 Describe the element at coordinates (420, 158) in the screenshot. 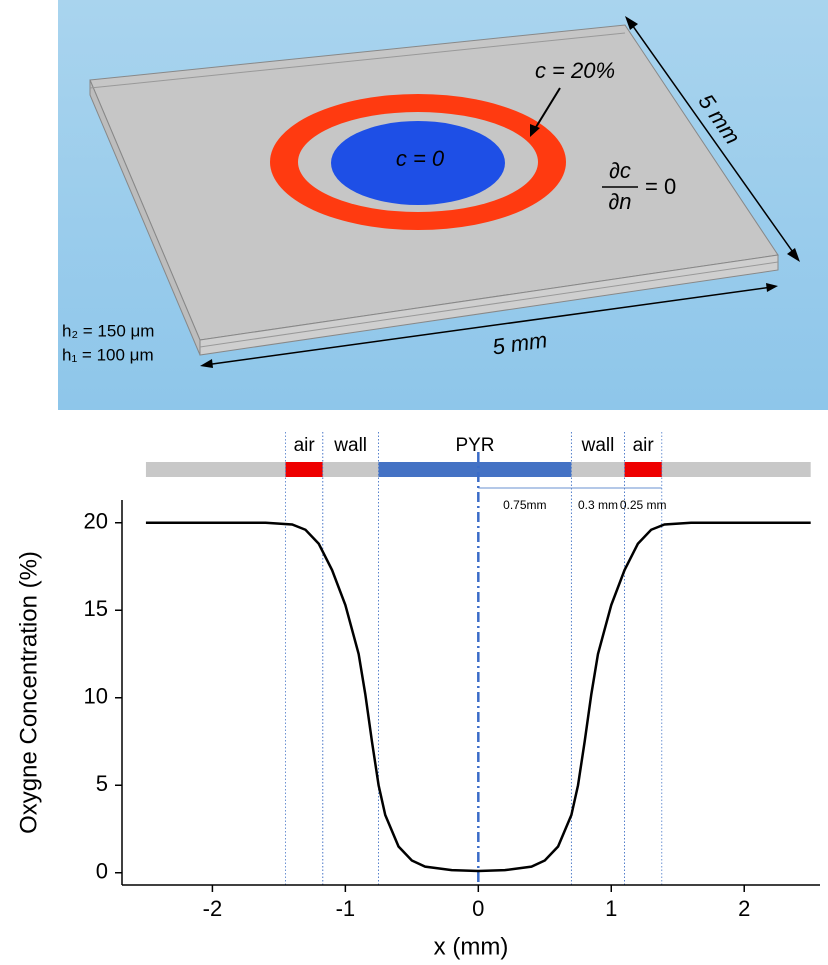

I see `center-label: c = 0` at that location.